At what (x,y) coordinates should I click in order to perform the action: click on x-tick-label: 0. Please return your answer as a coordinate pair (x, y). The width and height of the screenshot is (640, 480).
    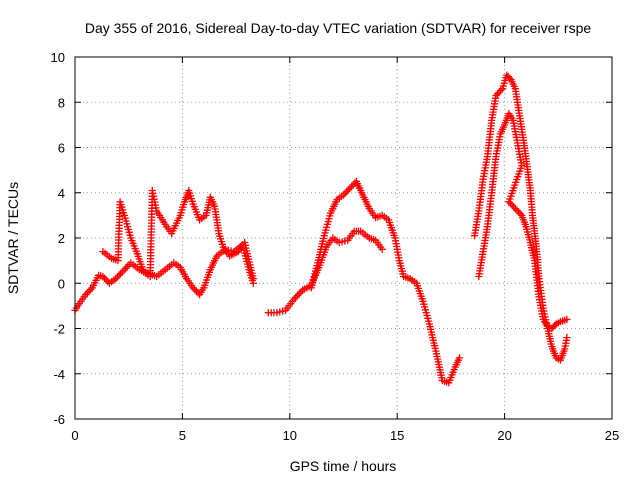
    Looking at the image, I should click on (74, 435).